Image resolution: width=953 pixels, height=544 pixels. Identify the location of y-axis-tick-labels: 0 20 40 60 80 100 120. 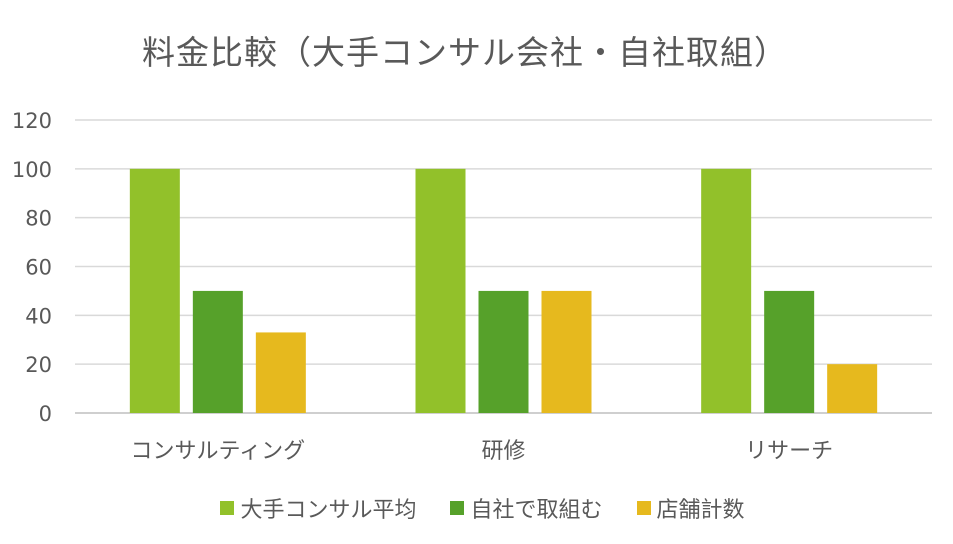
(32, 267).